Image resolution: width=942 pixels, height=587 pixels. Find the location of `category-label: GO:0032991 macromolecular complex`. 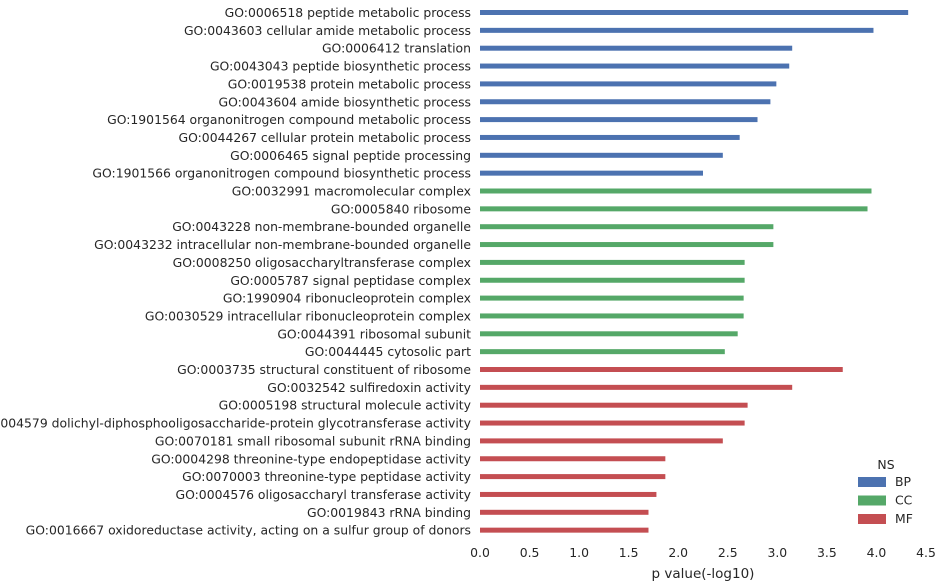

category-label: GO:0032991 macromolecular complex is located at coordinates (351, 191).